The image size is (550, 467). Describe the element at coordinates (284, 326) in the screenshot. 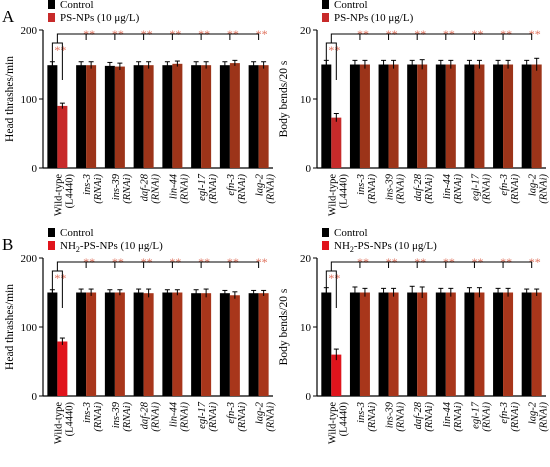

I see `y-axis-label: Body bends/20 s` at that location.